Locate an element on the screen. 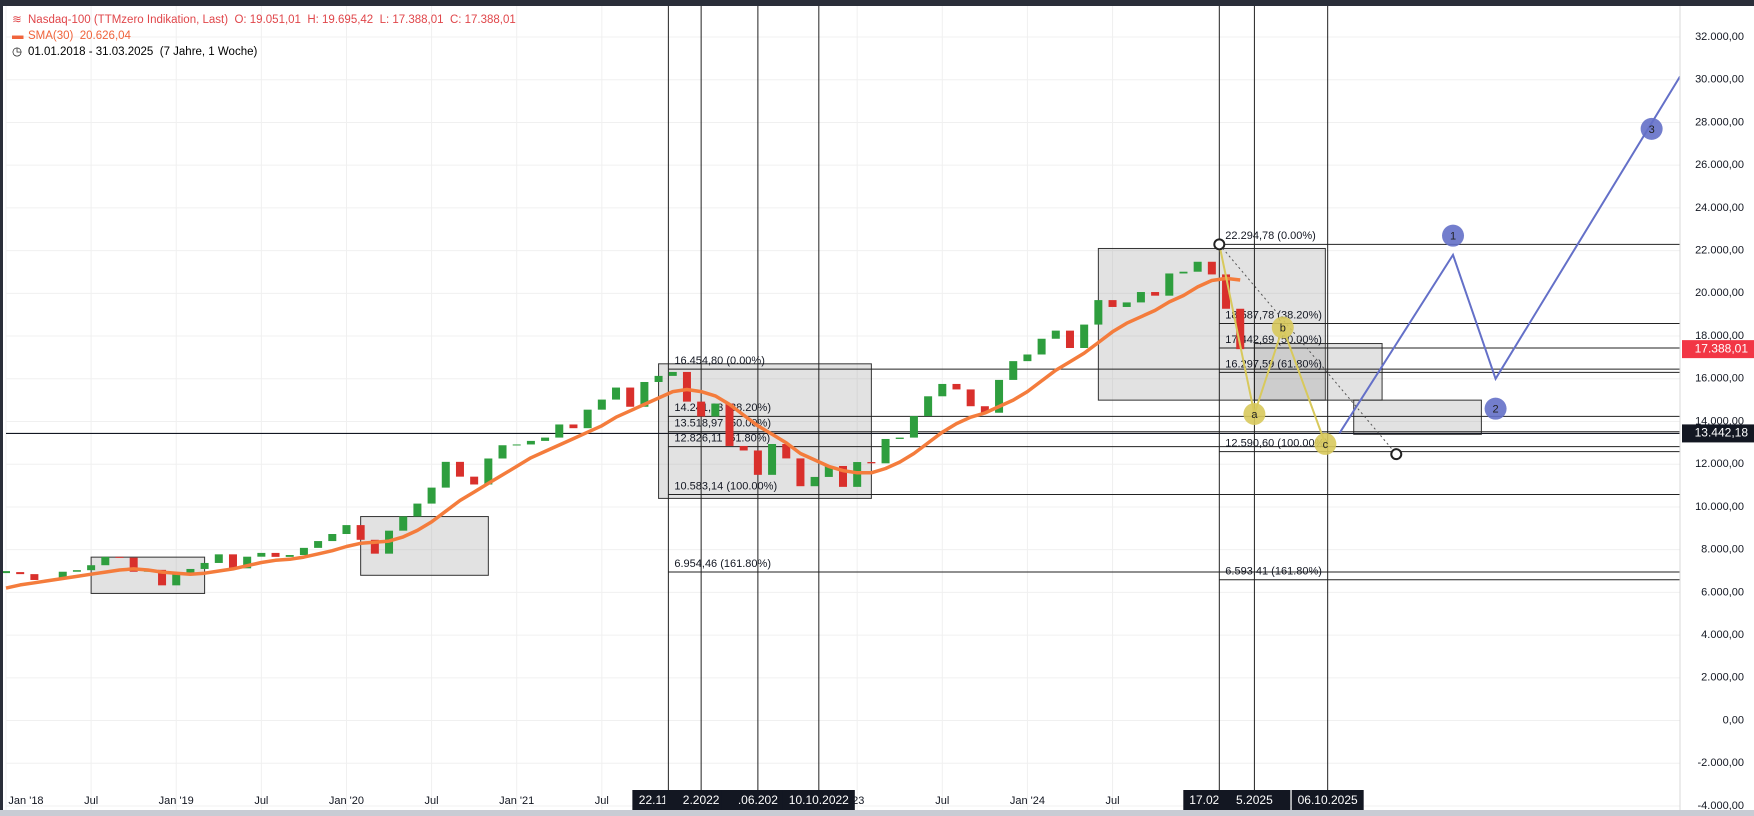 This screenshot has height=816, width=1754. y-tick-label: 24.000,00 is located at coordinates (1719, 208).